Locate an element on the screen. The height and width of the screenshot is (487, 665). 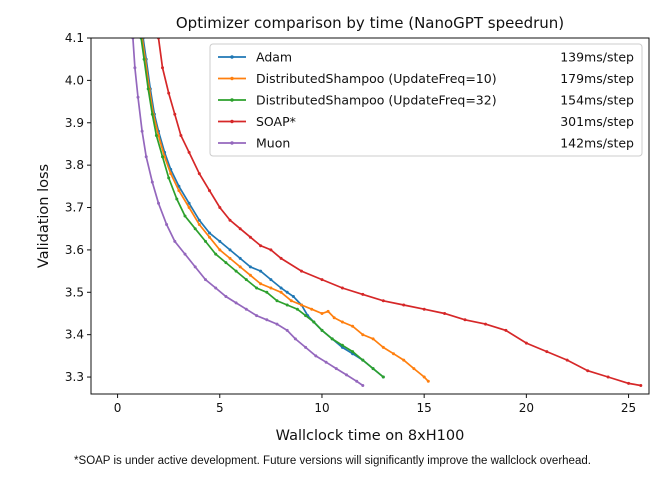
x-tick-label-0: 0 is located at coordinates (118, 408).